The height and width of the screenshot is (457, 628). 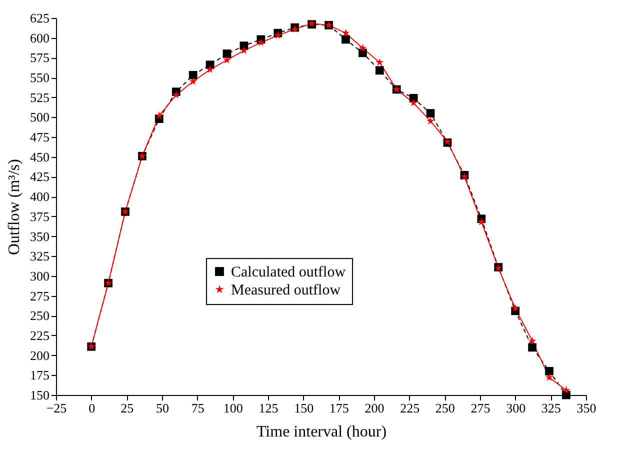 What do you see at coordinates (233, 408) in the screenshot?
I see `x-tick-label: 100` at bounding box center [233, 408].